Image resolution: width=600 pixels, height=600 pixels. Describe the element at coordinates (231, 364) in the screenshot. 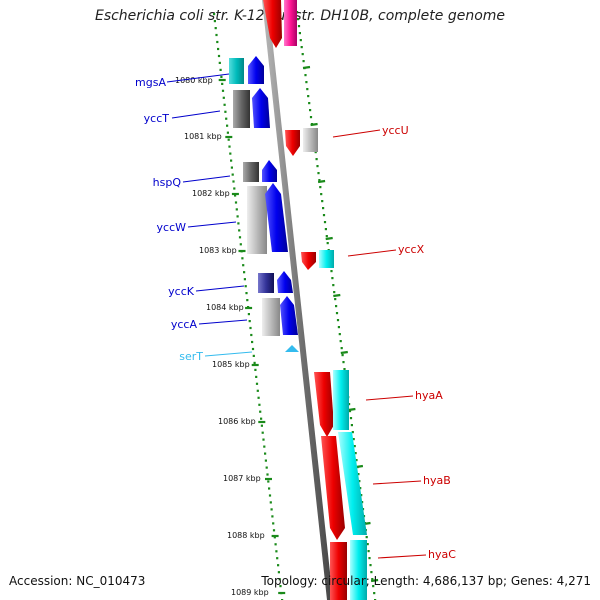

I see `ruler-label: 1085 kbp` at that location.